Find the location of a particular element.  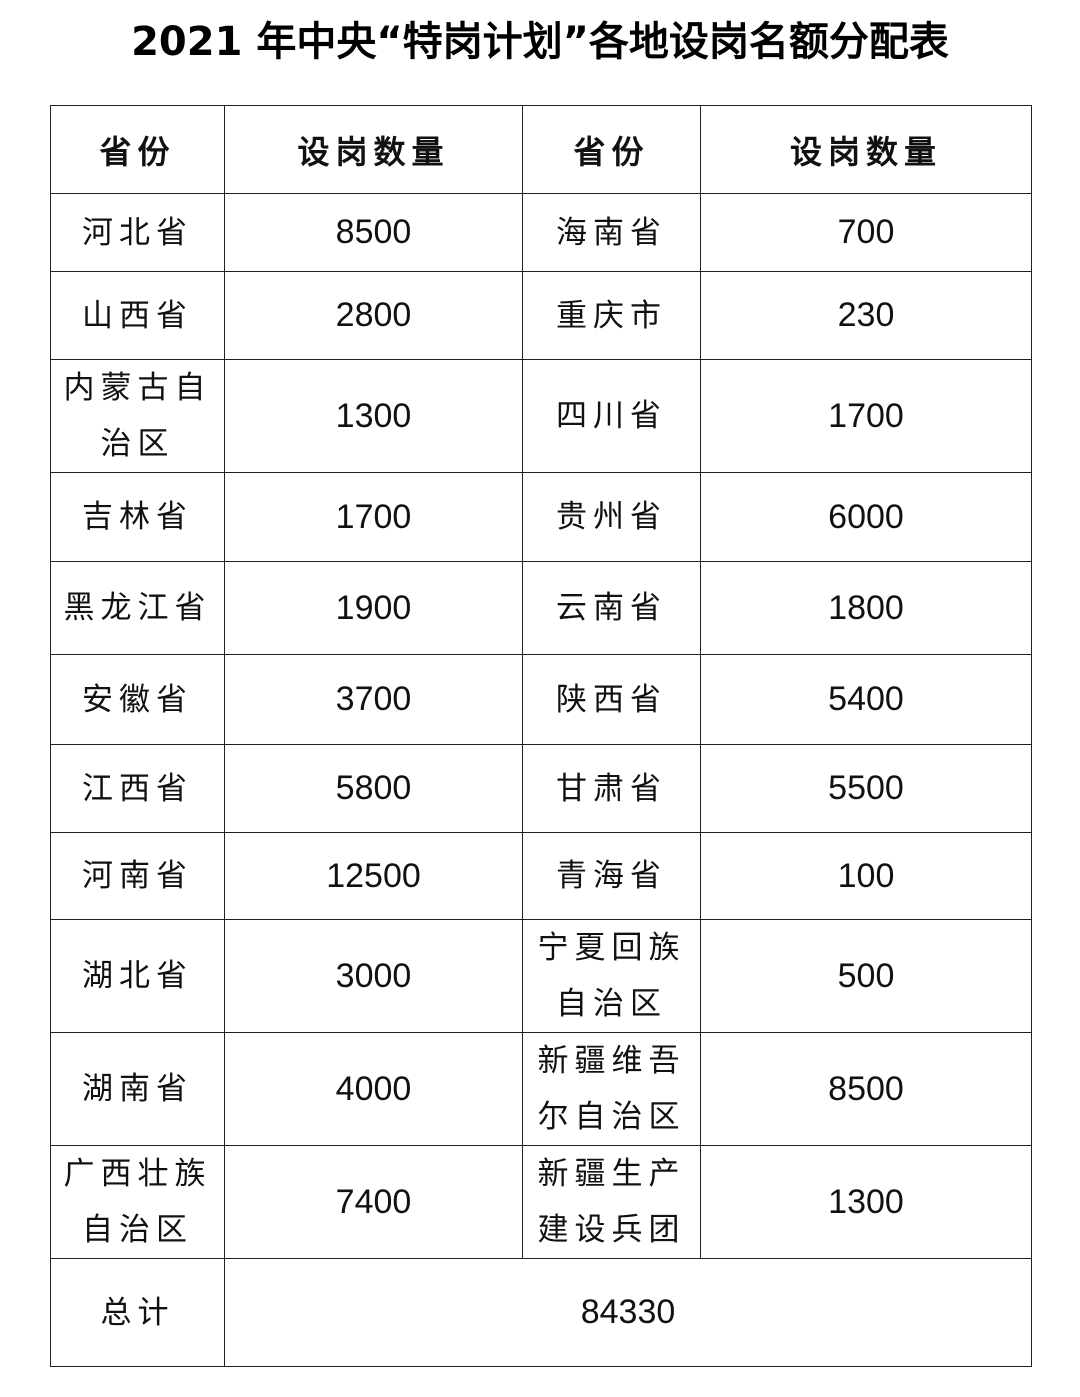

quota-cell: 7400 is located at coordinates (373, 1202).